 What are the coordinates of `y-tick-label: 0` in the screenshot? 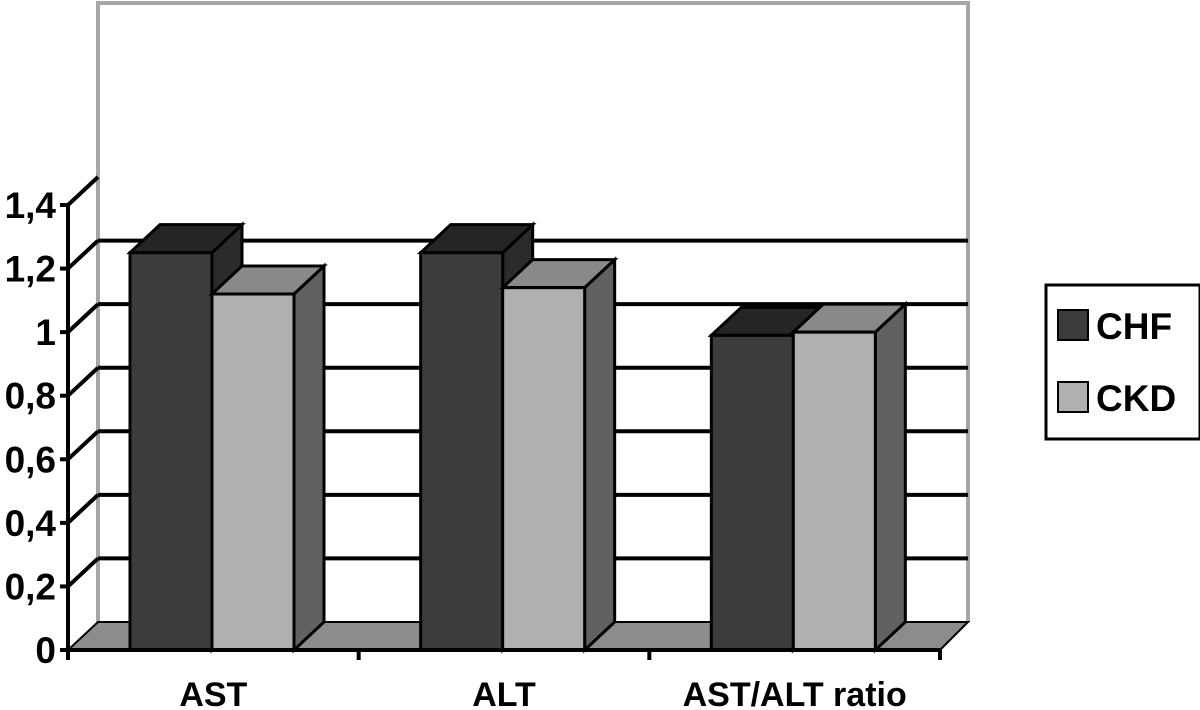 It's located at (45, 650).